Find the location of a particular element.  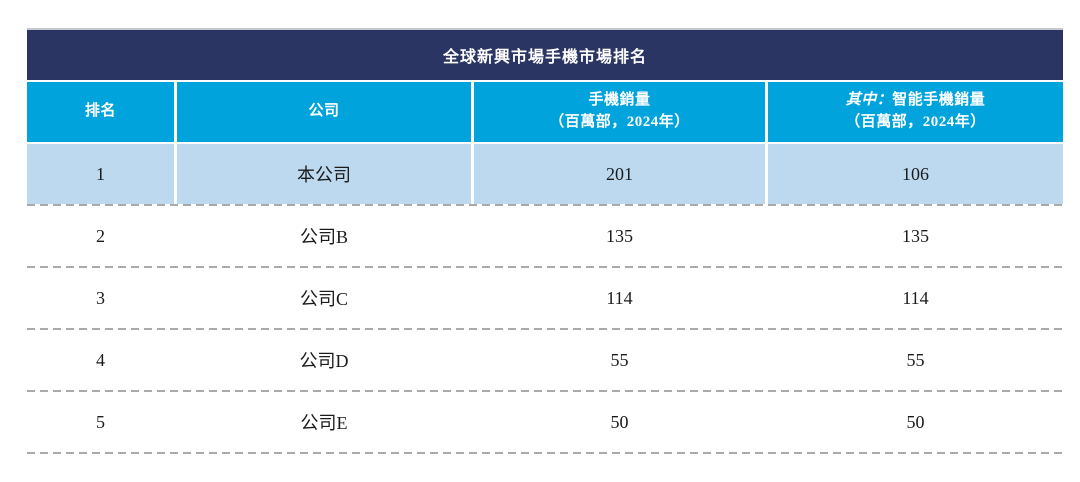

phone-sales-cell: 55 is located at coordinates (619, 359).